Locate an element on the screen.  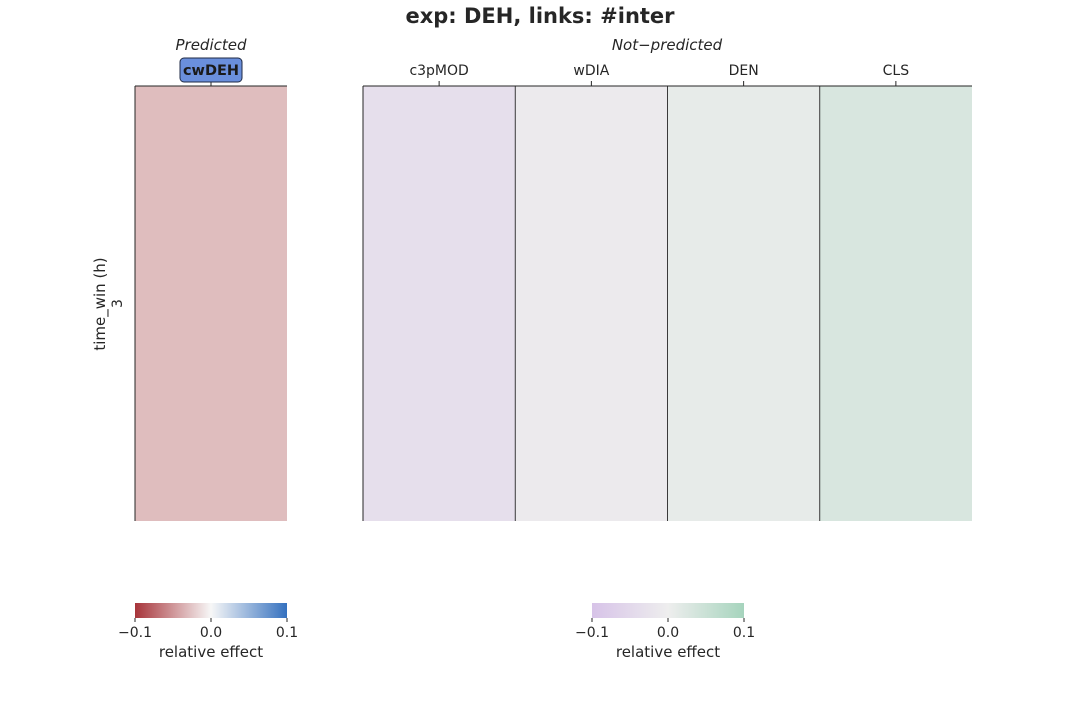
heatmap-cell-wDIA is located at coordinates (591, 303).